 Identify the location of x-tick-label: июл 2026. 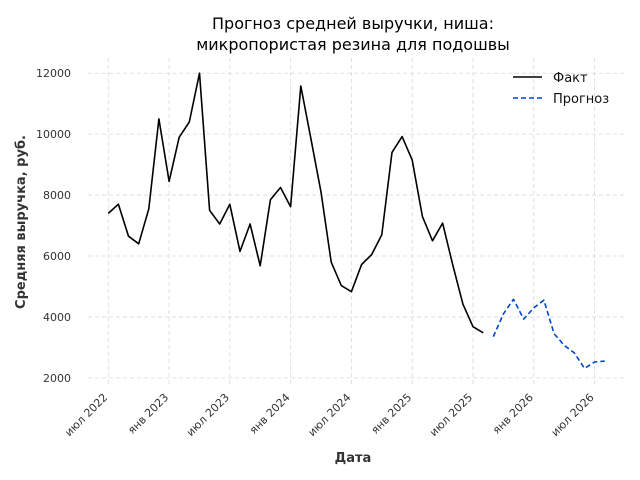
(573, 415).